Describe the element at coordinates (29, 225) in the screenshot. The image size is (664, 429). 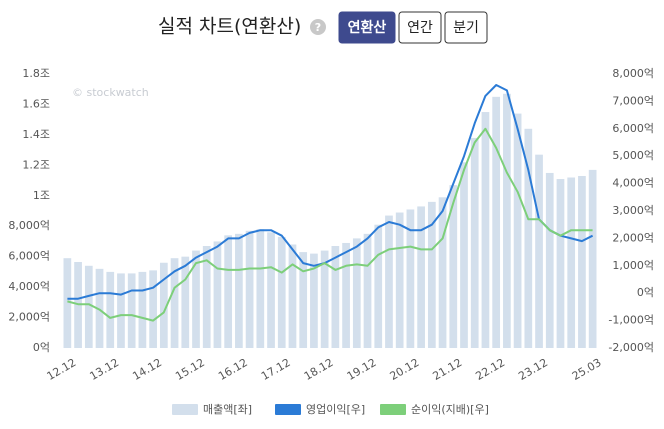
I see `y-tick-label: 8,000억` at that location.